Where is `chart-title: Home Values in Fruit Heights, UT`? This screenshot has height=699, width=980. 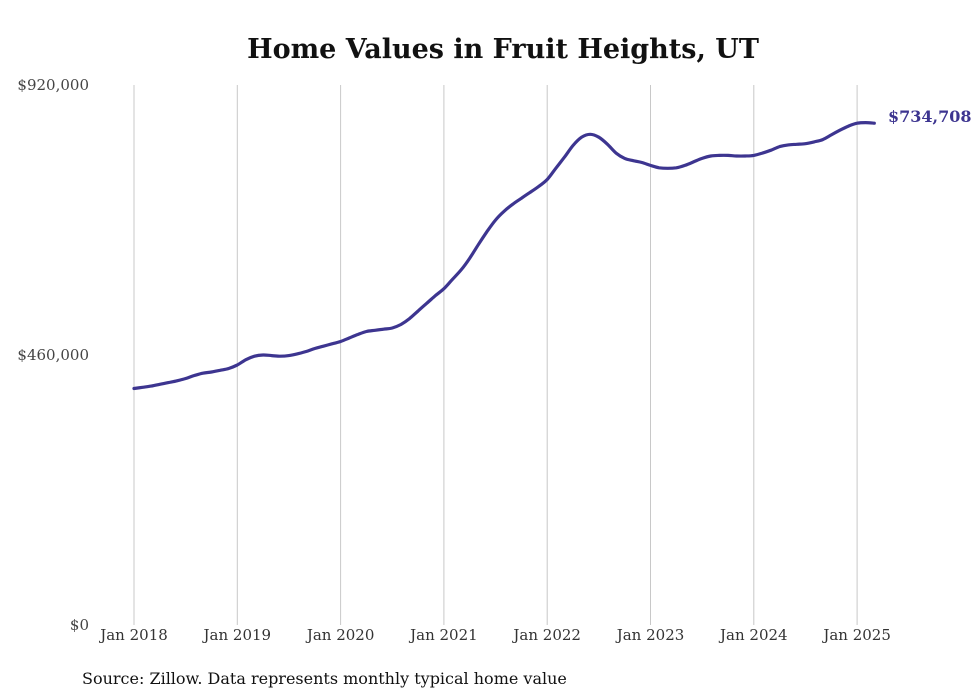 chart-title: Home Values in Fruit Heights, UT is located at coordinates (503, 49).